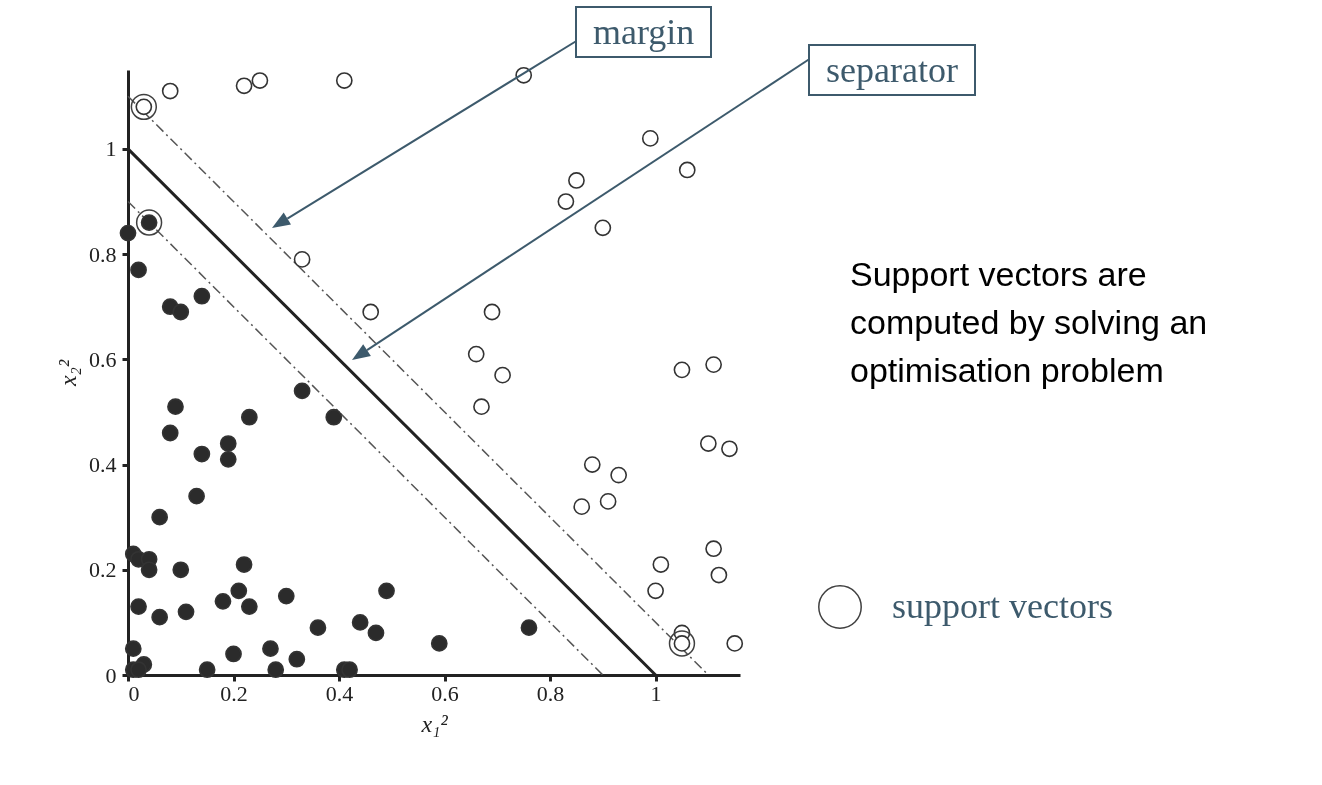 This screenshot has height=785, width=1322. I want to click on text: margin, so click(644, 32).